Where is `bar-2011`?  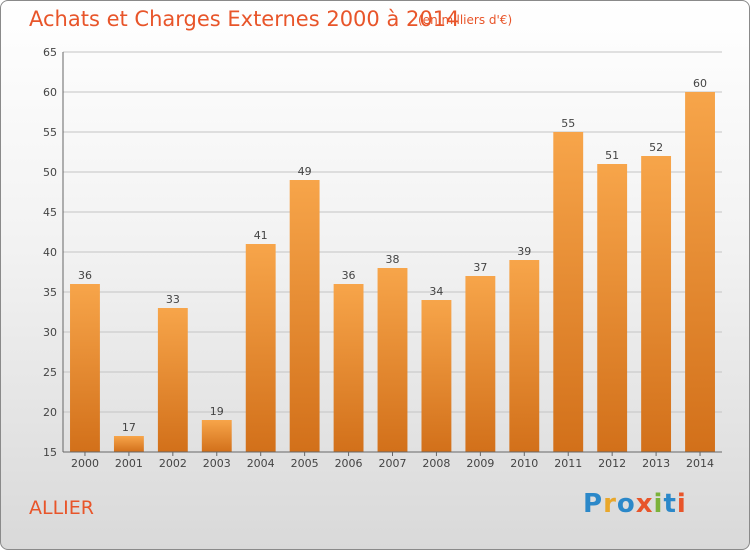 bar-2011 is located at coordinates (568, 292).